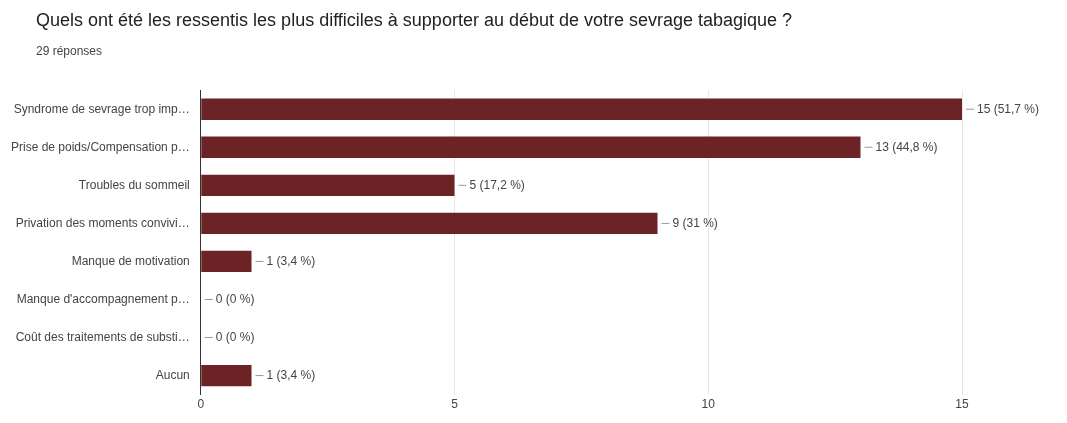 The image size is (1067, 423). What do you see at coordinates (69, 51) in the screenshot?
I see `text: 29 réponses` at bounding box center [69, 51].